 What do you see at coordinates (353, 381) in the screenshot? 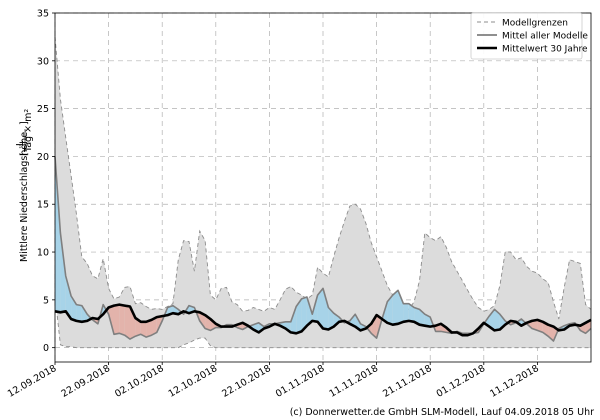
I see `x-tick-label: 11.11.2018` at bounding box center [353, 381].